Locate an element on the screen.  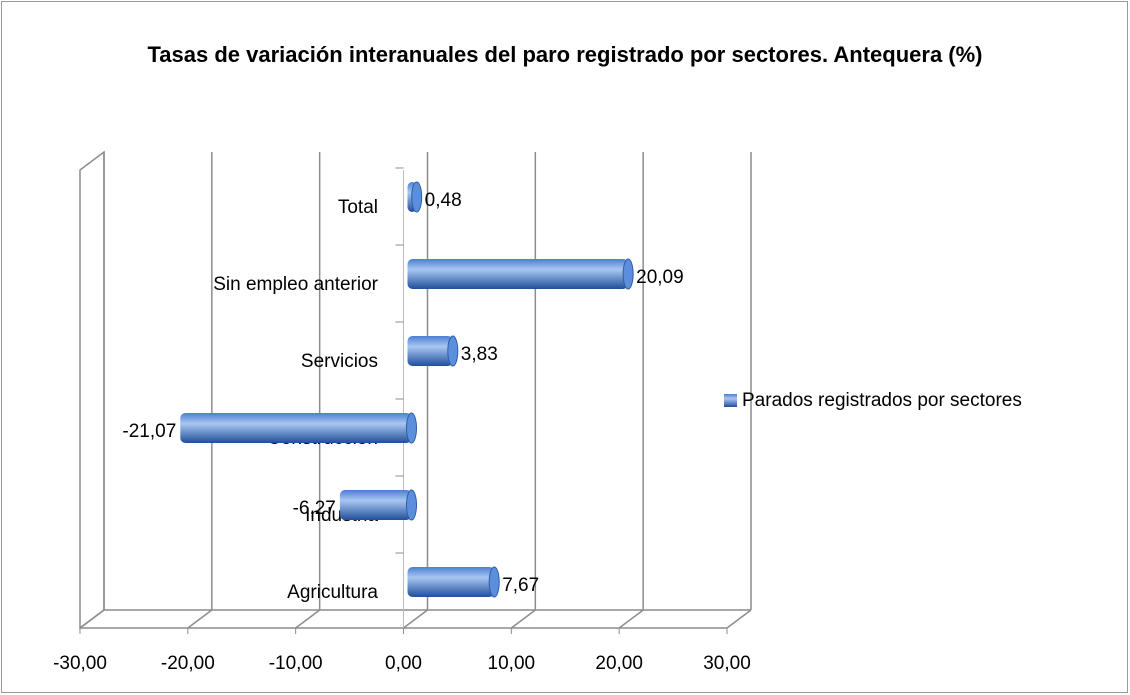
y-tick-label: Total is located at coordinates (358, 207).